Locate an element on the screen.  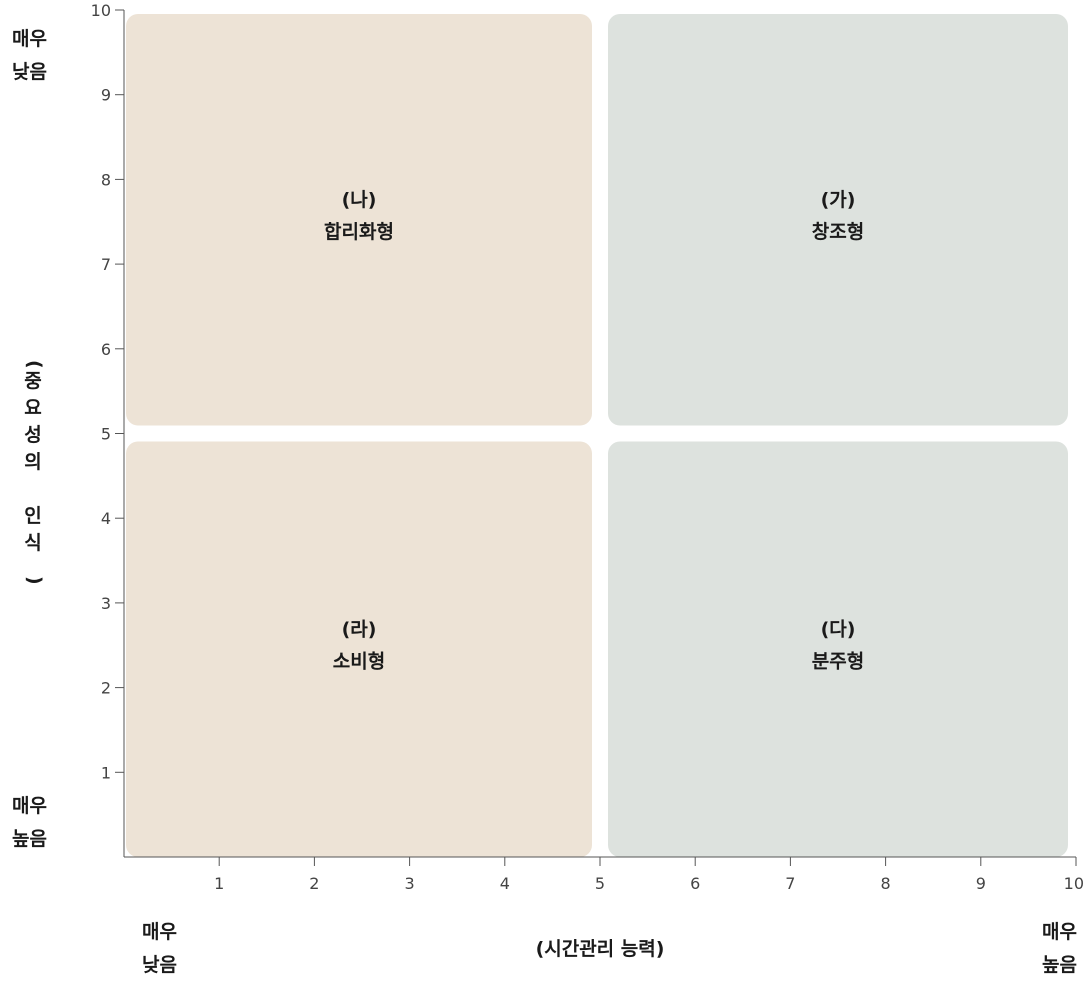
x-tick-label-5: 5 is located at coordinates (600, 883).